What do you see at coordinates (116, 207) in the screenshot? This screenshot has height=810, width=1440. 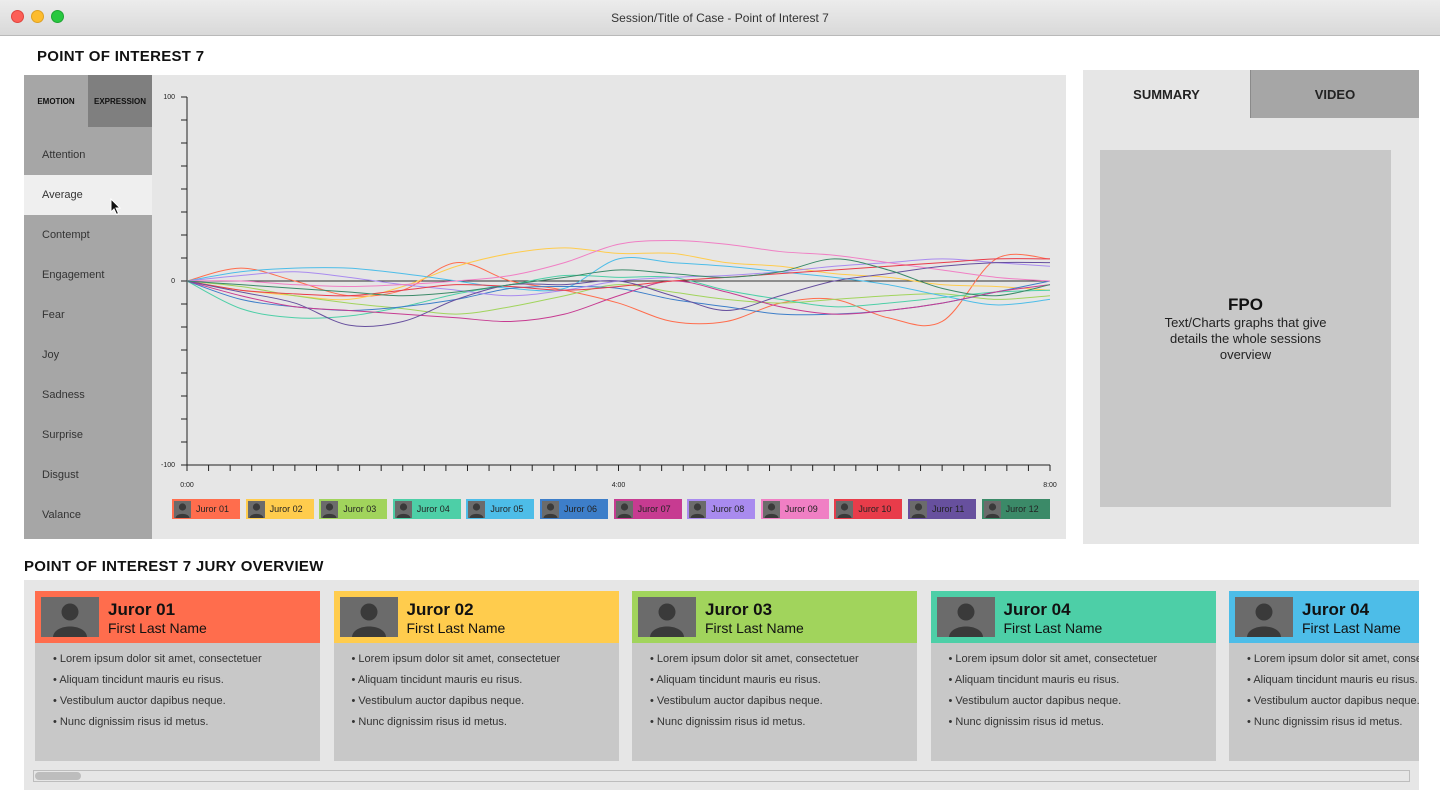 I see `mouse-cursor-icon` at bounding box center [116, 207].